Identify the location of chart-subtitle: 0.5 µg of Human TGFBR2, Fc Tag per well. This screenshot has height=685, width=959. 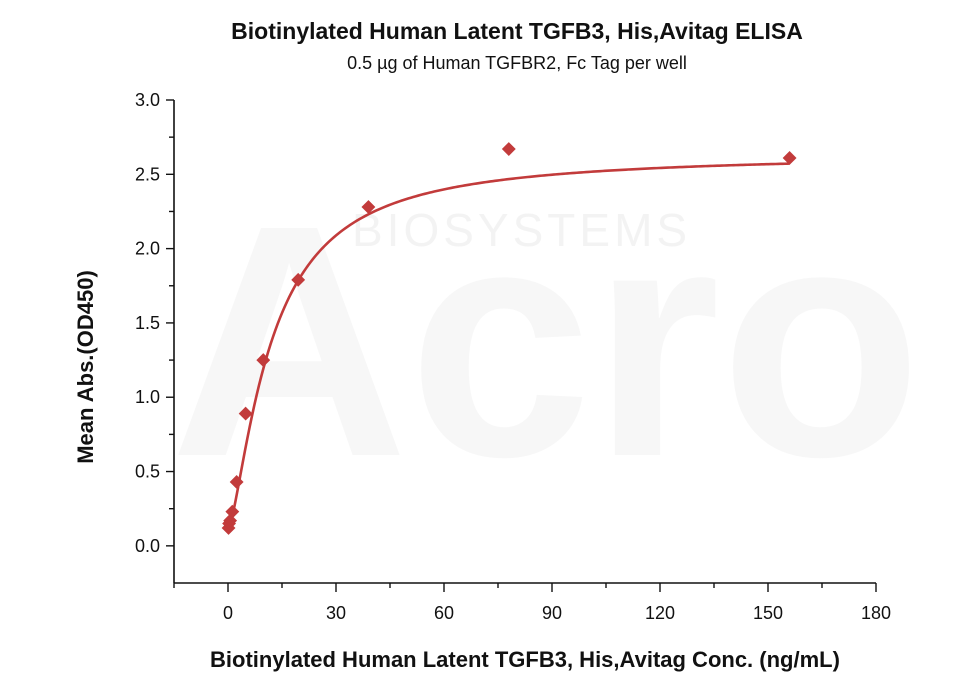
(517, 63).